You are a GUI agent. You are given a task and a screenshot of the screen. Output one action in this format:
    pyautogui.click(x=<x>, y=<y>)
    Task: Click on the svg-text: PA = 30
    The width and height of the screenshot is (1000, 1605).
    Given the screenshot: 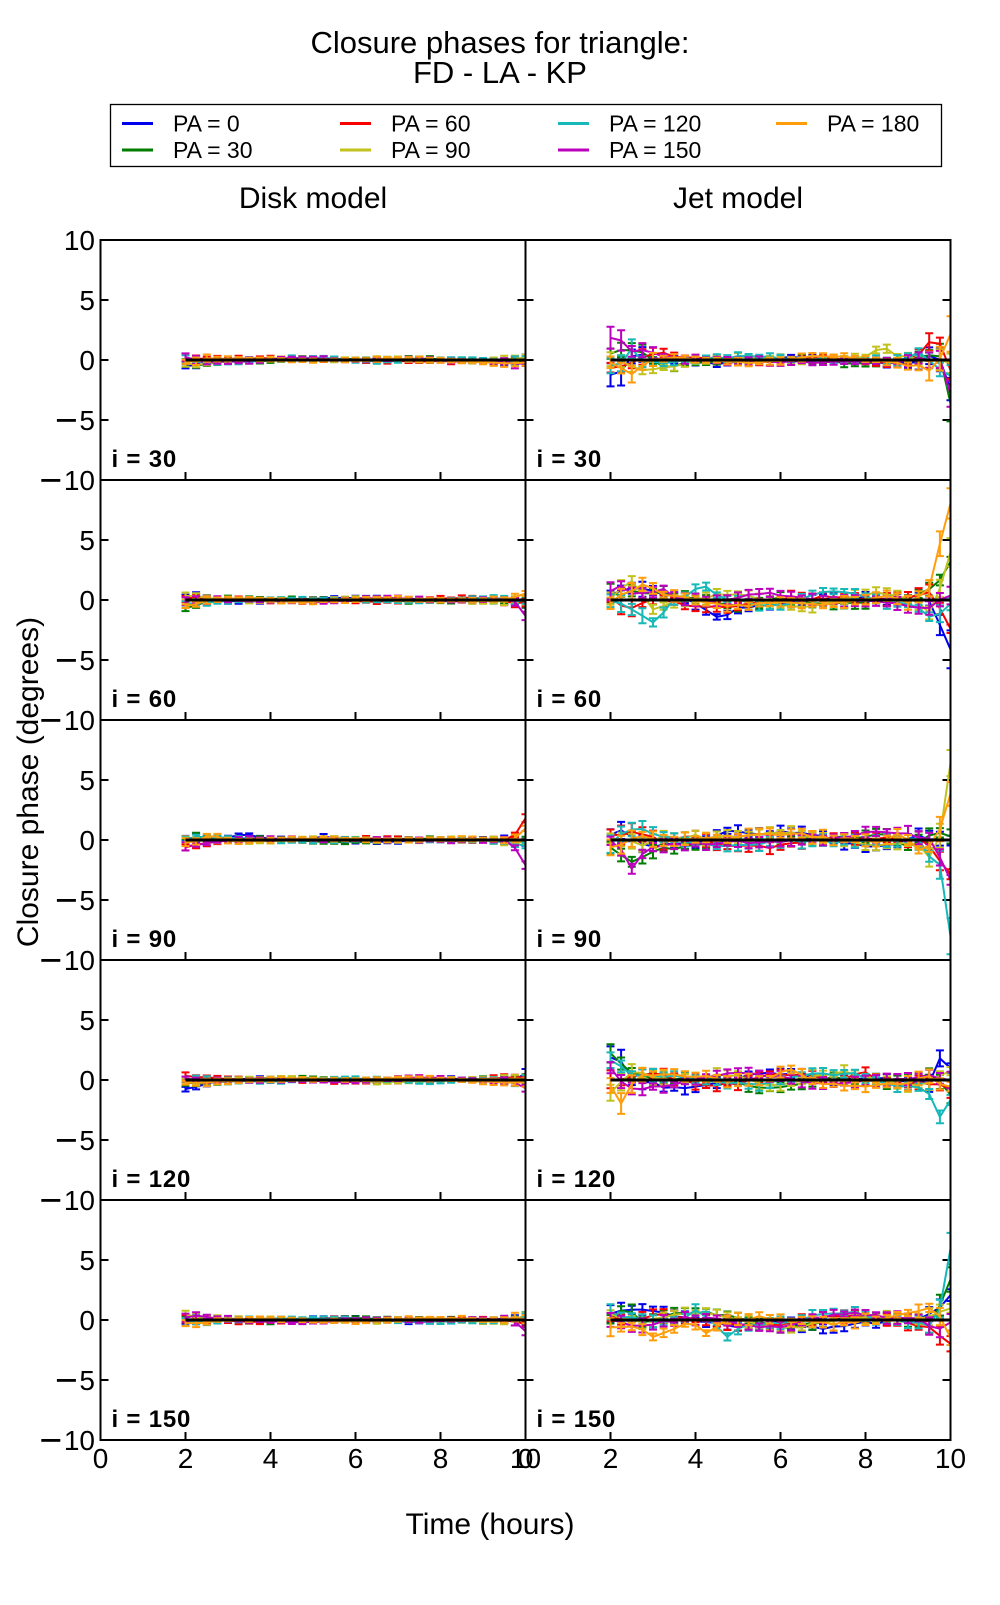 What is the action you would take?
    pyautogui.click(x=213, y=150)
    